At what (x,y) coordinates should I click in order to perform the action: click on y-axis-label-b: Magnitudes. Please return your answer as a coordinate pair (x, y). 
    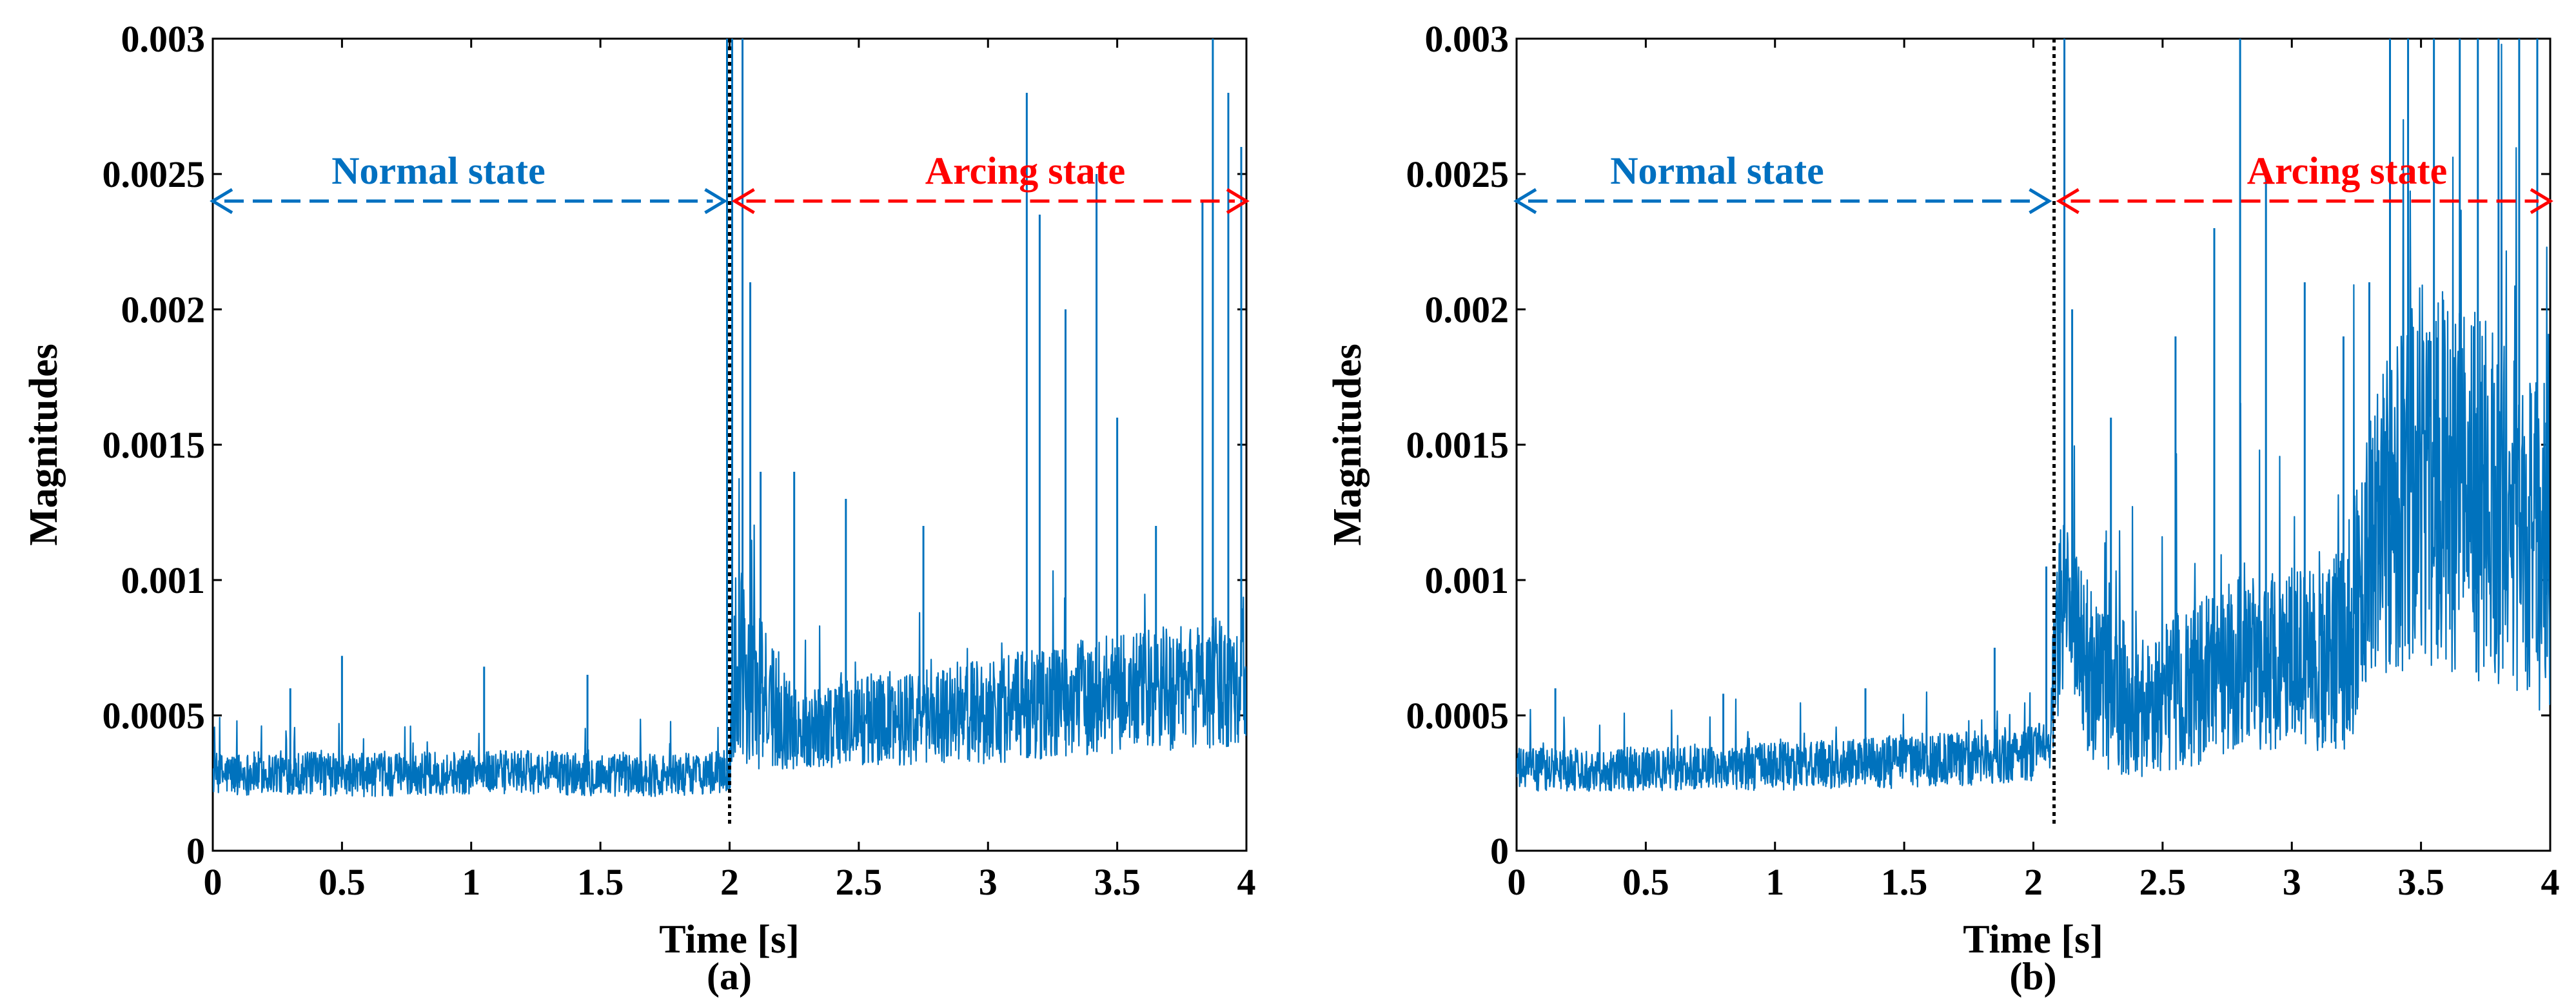
    Looking at the image, I should click on (1348, 444).